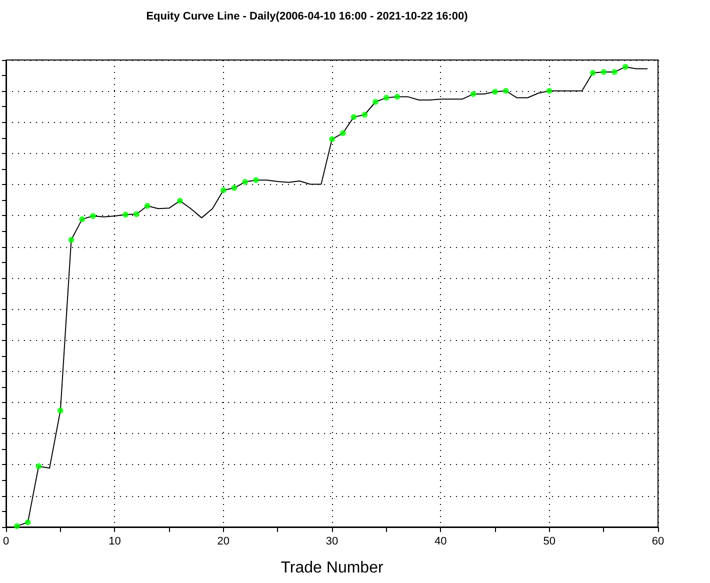 The width and height of the screenshot is (710, 583). What do you see at coordinates (440, 542) in the screenshot?
I see `x-tick-label: 40` at bounding box center [440, 542].